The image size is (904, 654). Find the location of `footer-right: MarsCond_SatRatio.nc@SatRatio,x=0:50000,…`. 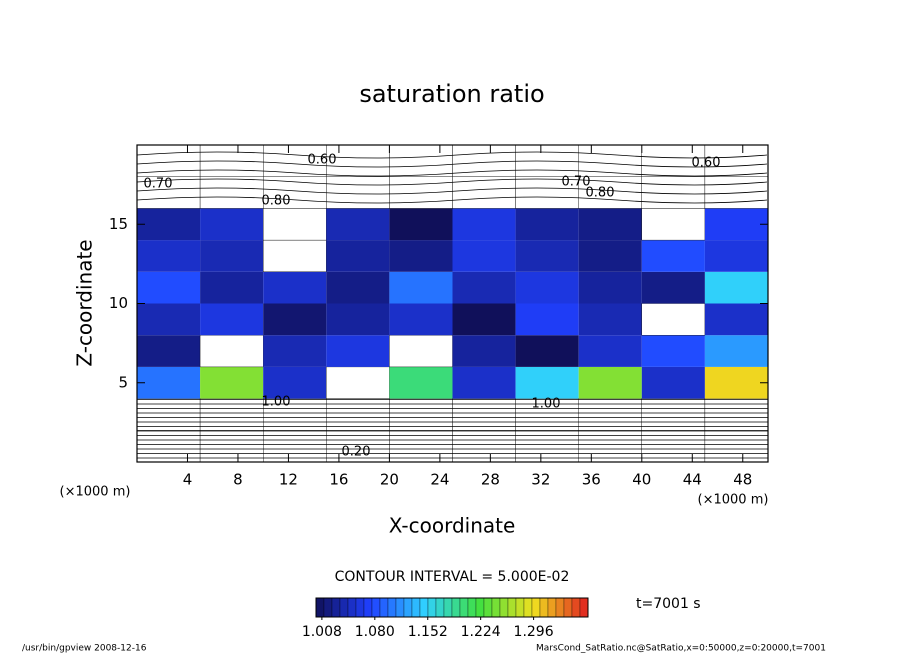

footer-right: MarsCond_SatRatio.nc@SatRatio,x=0:50000,… is located at coordinates (681, 649).